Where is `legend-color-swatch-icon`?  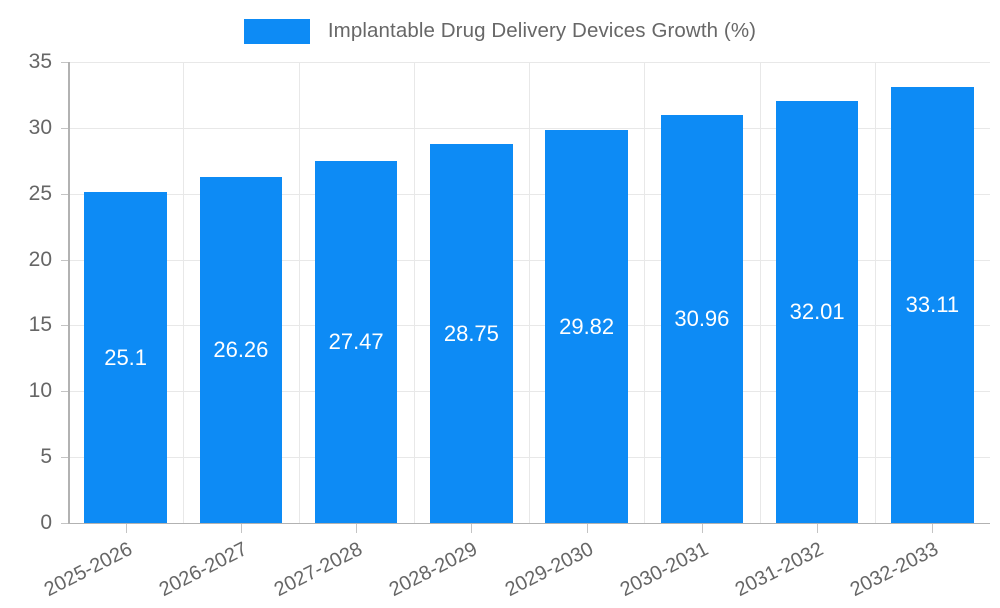 legend-color-swatch-icon is located at coordinates (276, 31).